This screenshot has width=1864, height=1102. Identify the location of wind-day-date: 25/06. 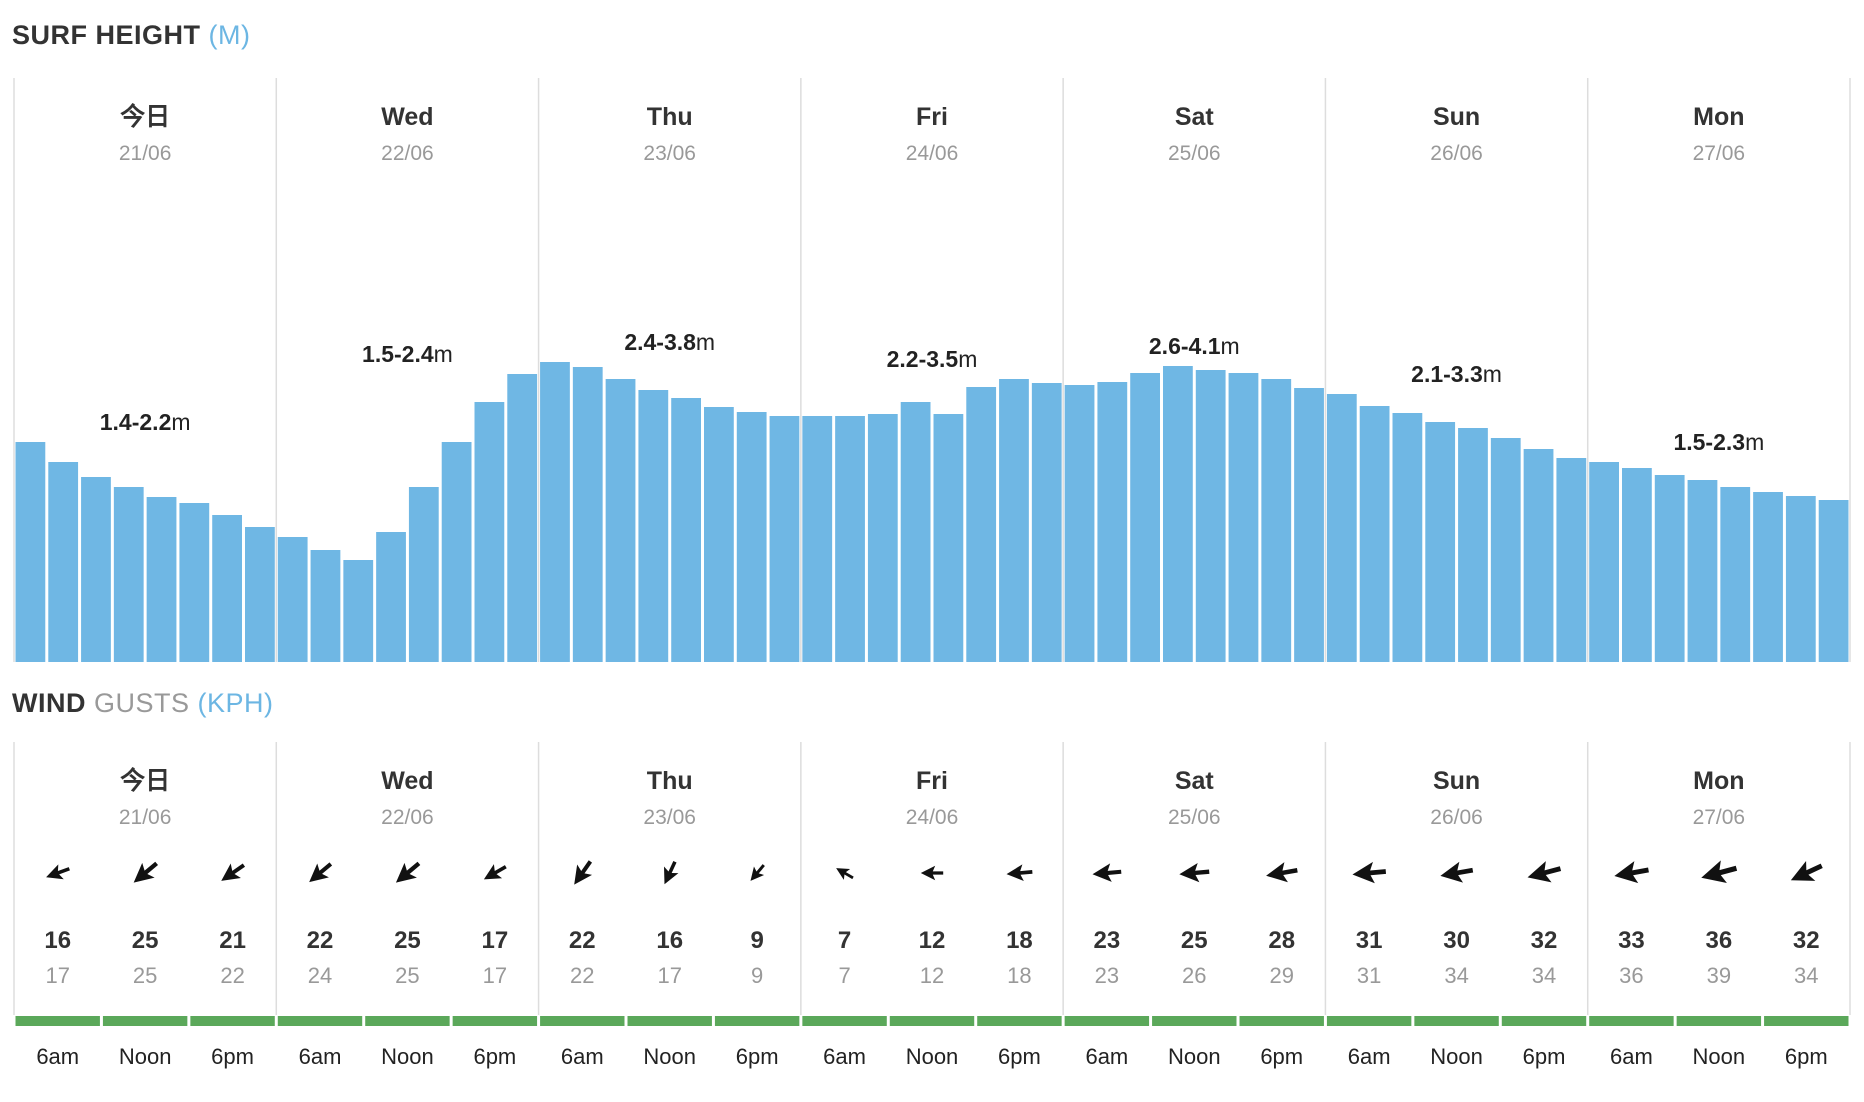
(1194, 817).